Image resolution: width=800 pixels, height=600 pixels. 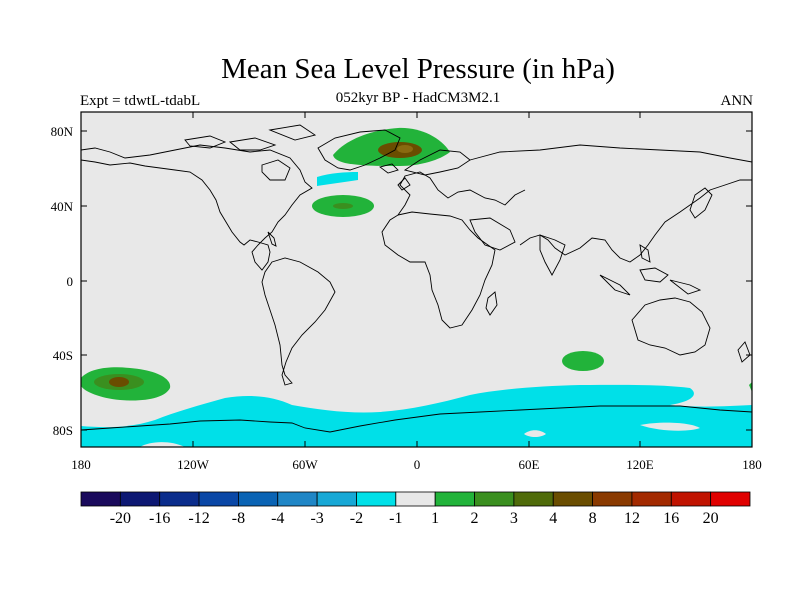 What do you see at coordinates (583, 361) in the screenshot?
I see `indian-ocean-positive-anomaly` at bounding box center [583, 361].